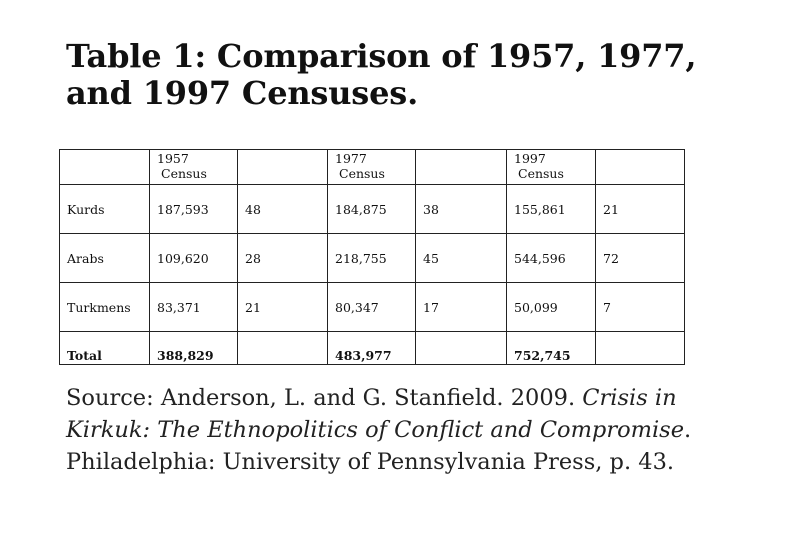 The height and width of the screenshot is (541, 800). What do you see at coordinates (104, 167) in the screenshot?
I see `header-cell-empty` at bounding box center [104, 167].